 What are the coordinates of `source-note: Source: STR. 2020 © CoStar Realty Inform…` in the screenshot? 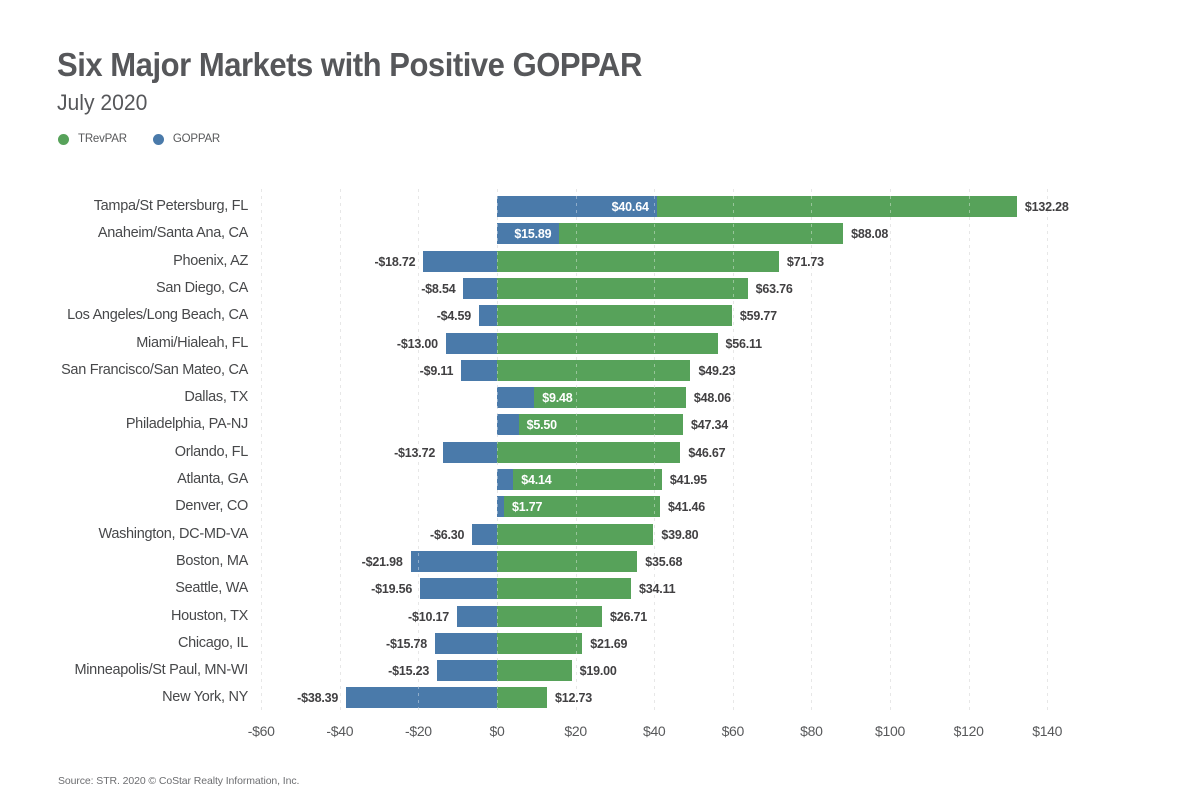 It's located at (179, 781).